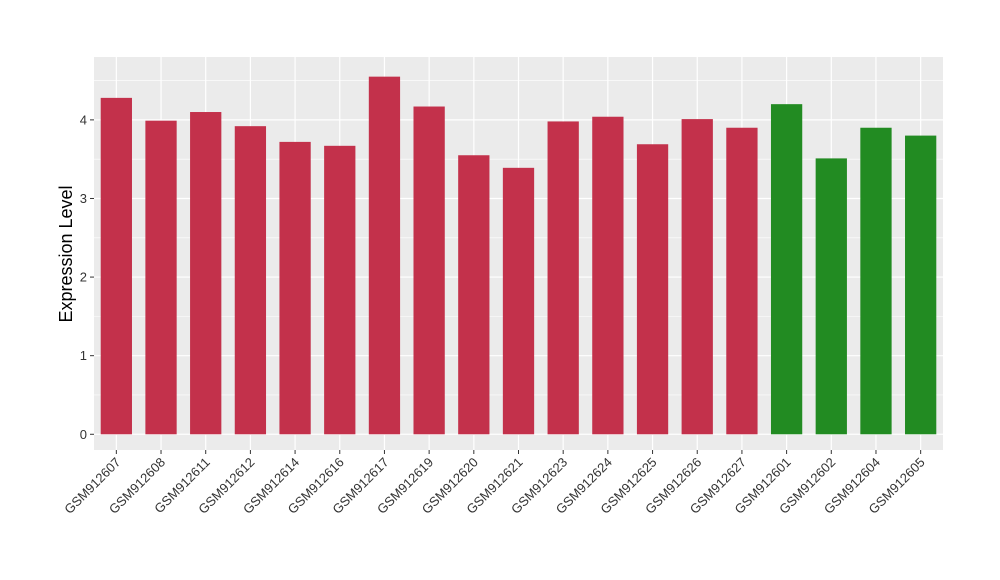 The height and width of the screenshot is (580, 1000). I want to click on y-tick-label: 3, so click(83, 198).